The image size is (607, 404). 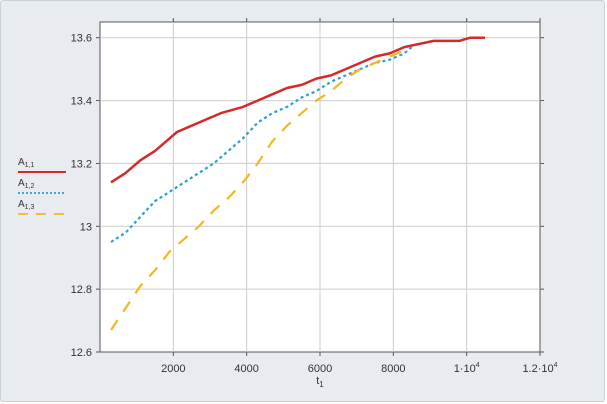 What do you see at coordinates (26, 163) in the screenshot?
I see `legend-label-1: A1,1` at bounding box center [26, 163].